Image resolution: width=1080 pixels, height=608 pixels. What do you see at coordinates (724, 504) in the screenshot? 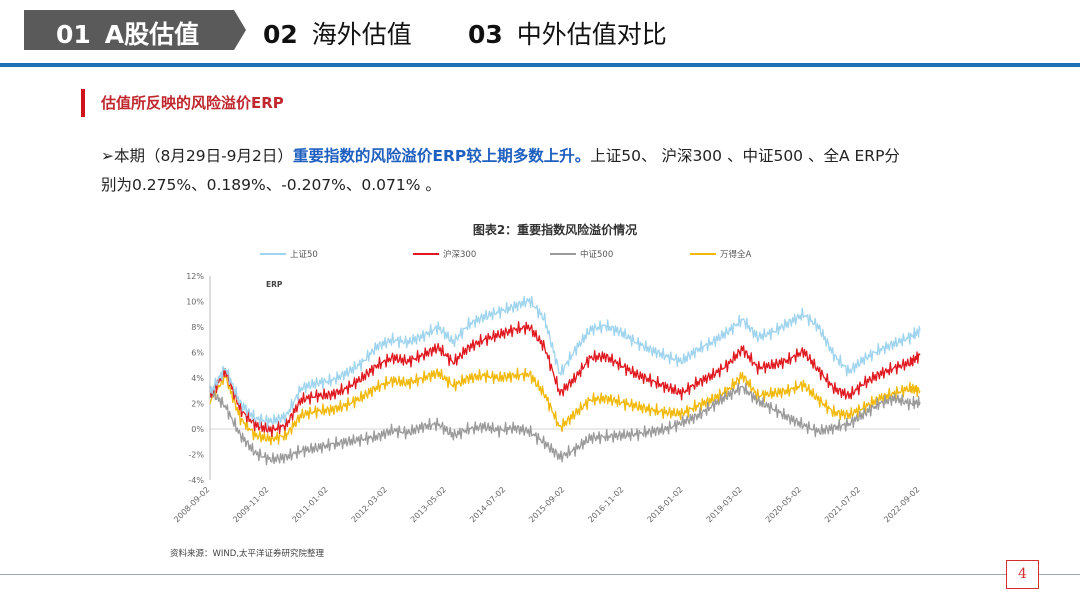
I see `x-tick-label: 2019-03-02` at bounding box center [724, 504].